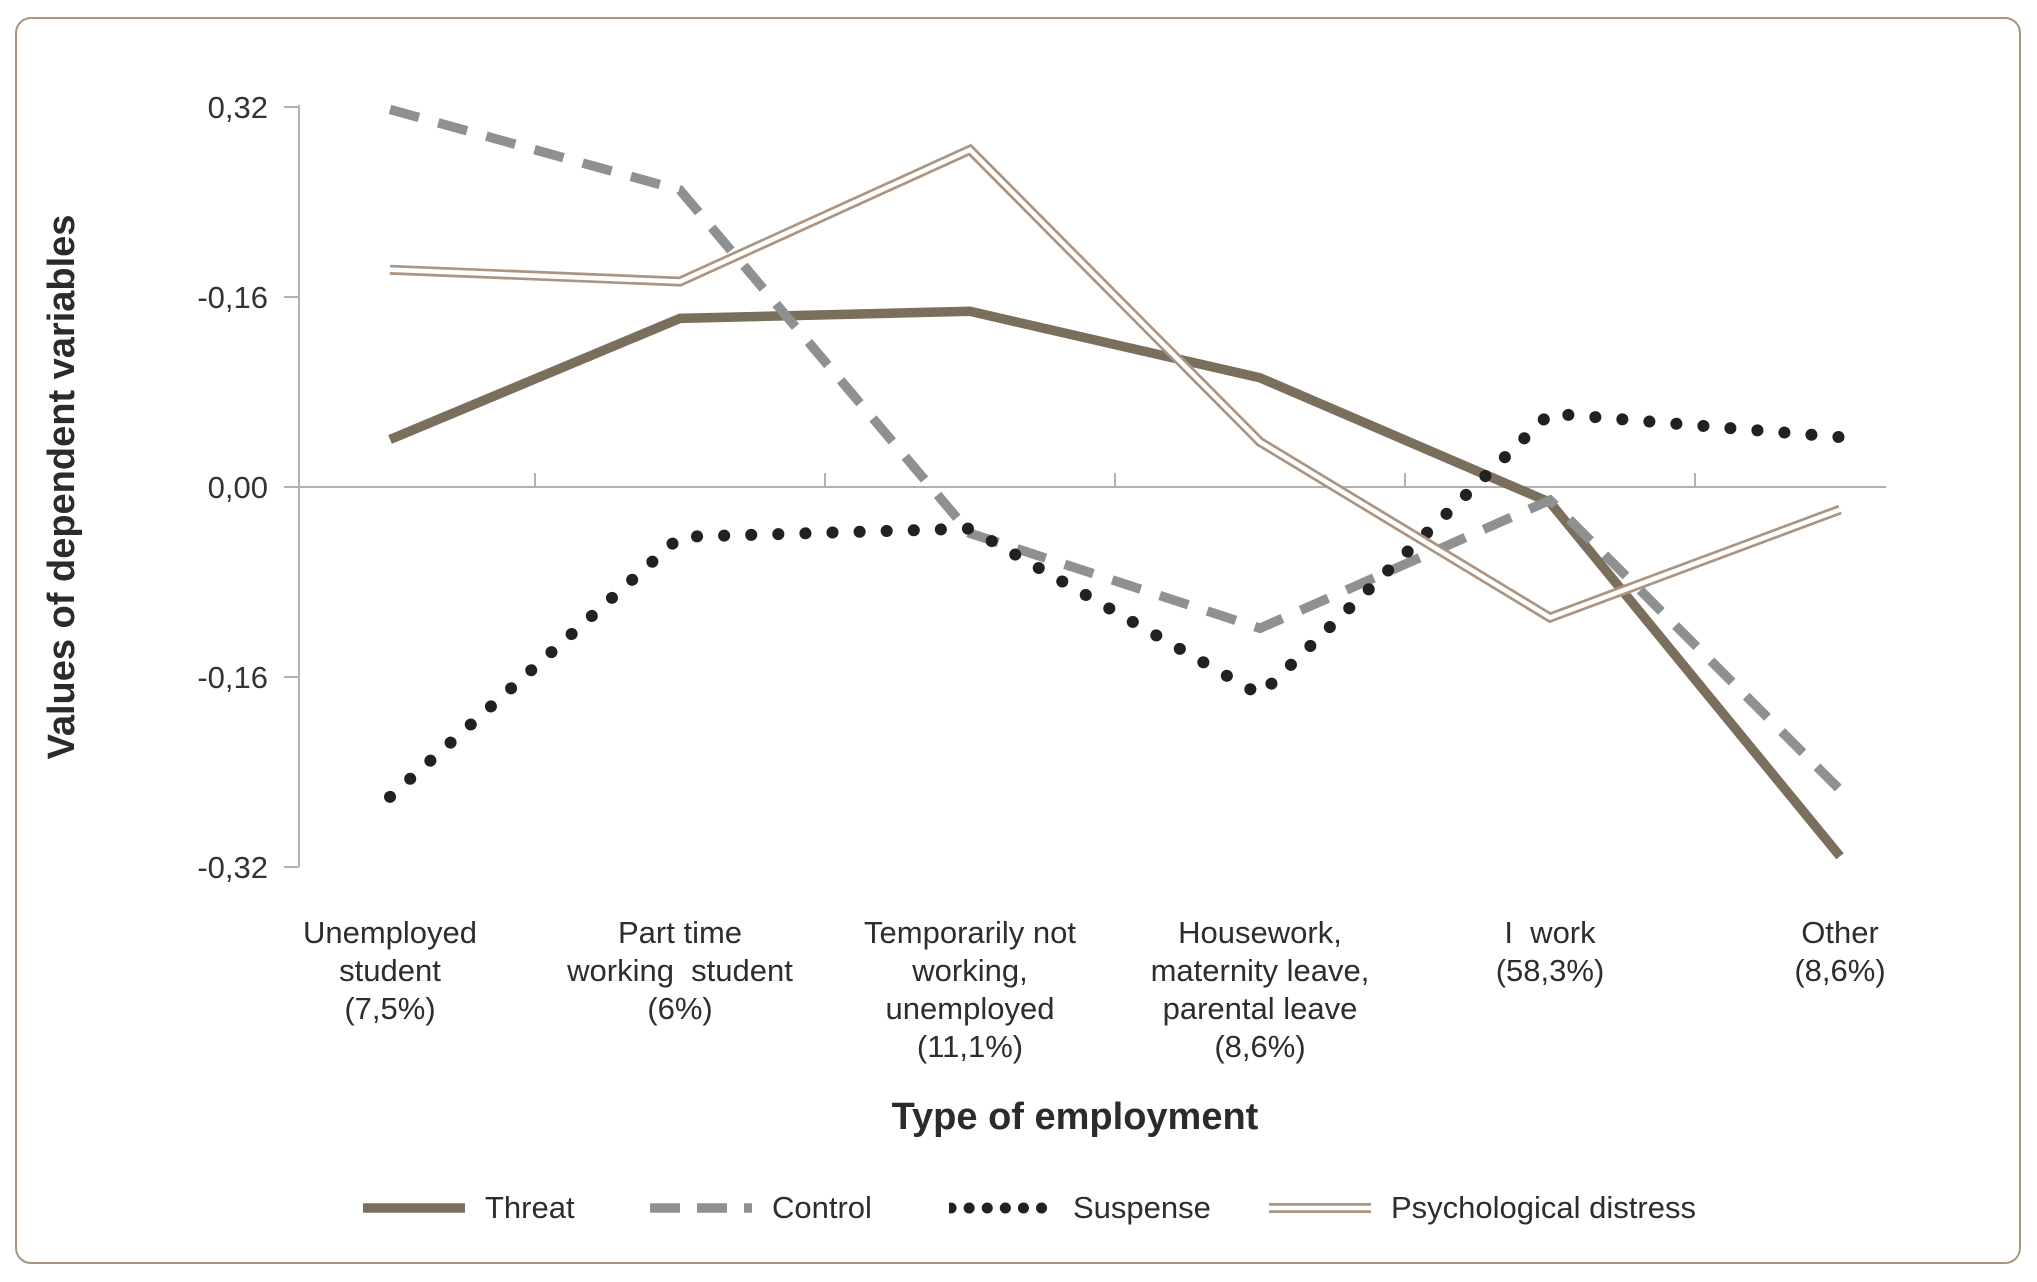 This screenshot has height=1282, width=2037. What do you see at coordinates (390, 932) in the screenshot?
I see `x-category-label-line: Unemployed` at bounding box center [390, 932].